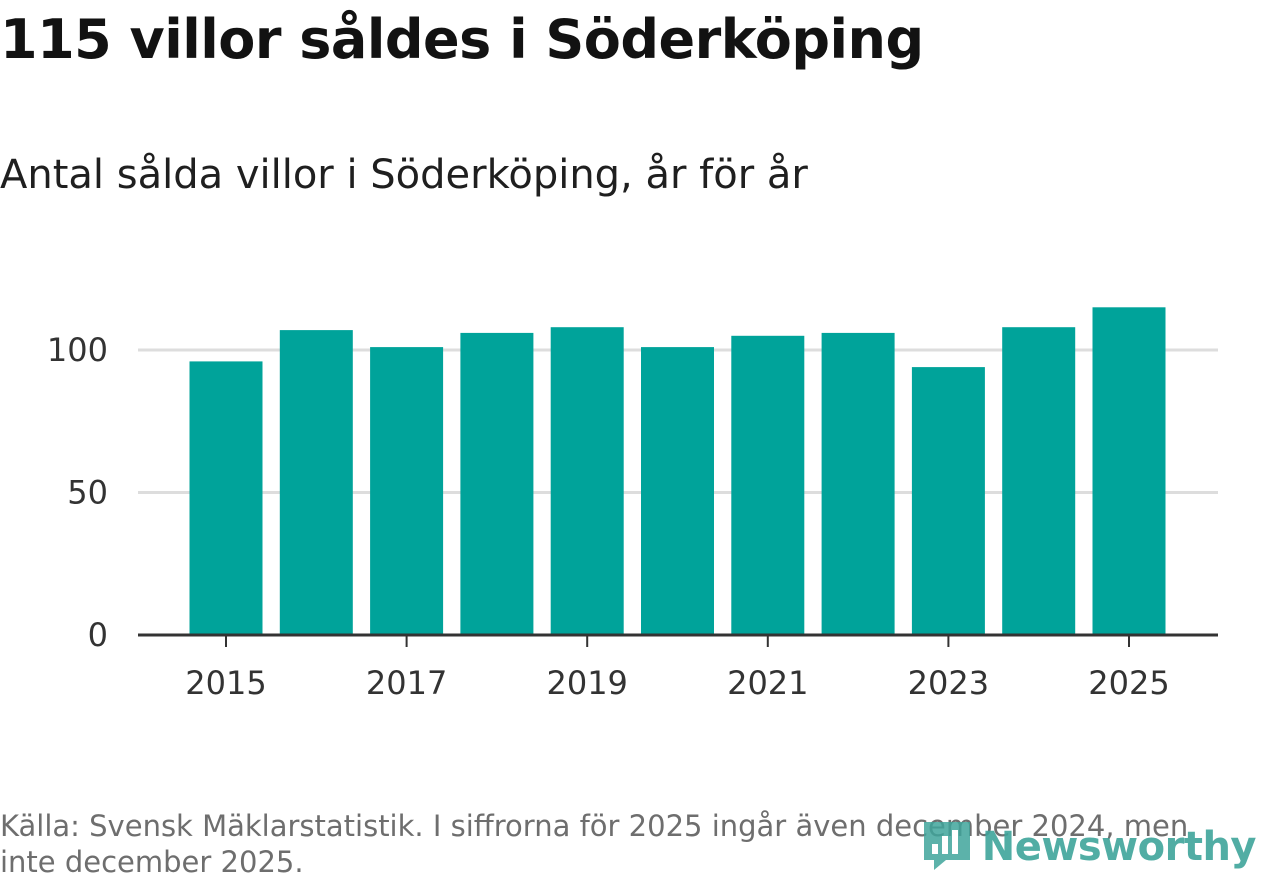 The image size is (1262, 880). I want to click on x-tick-label: 2025, so click(1128, 683).